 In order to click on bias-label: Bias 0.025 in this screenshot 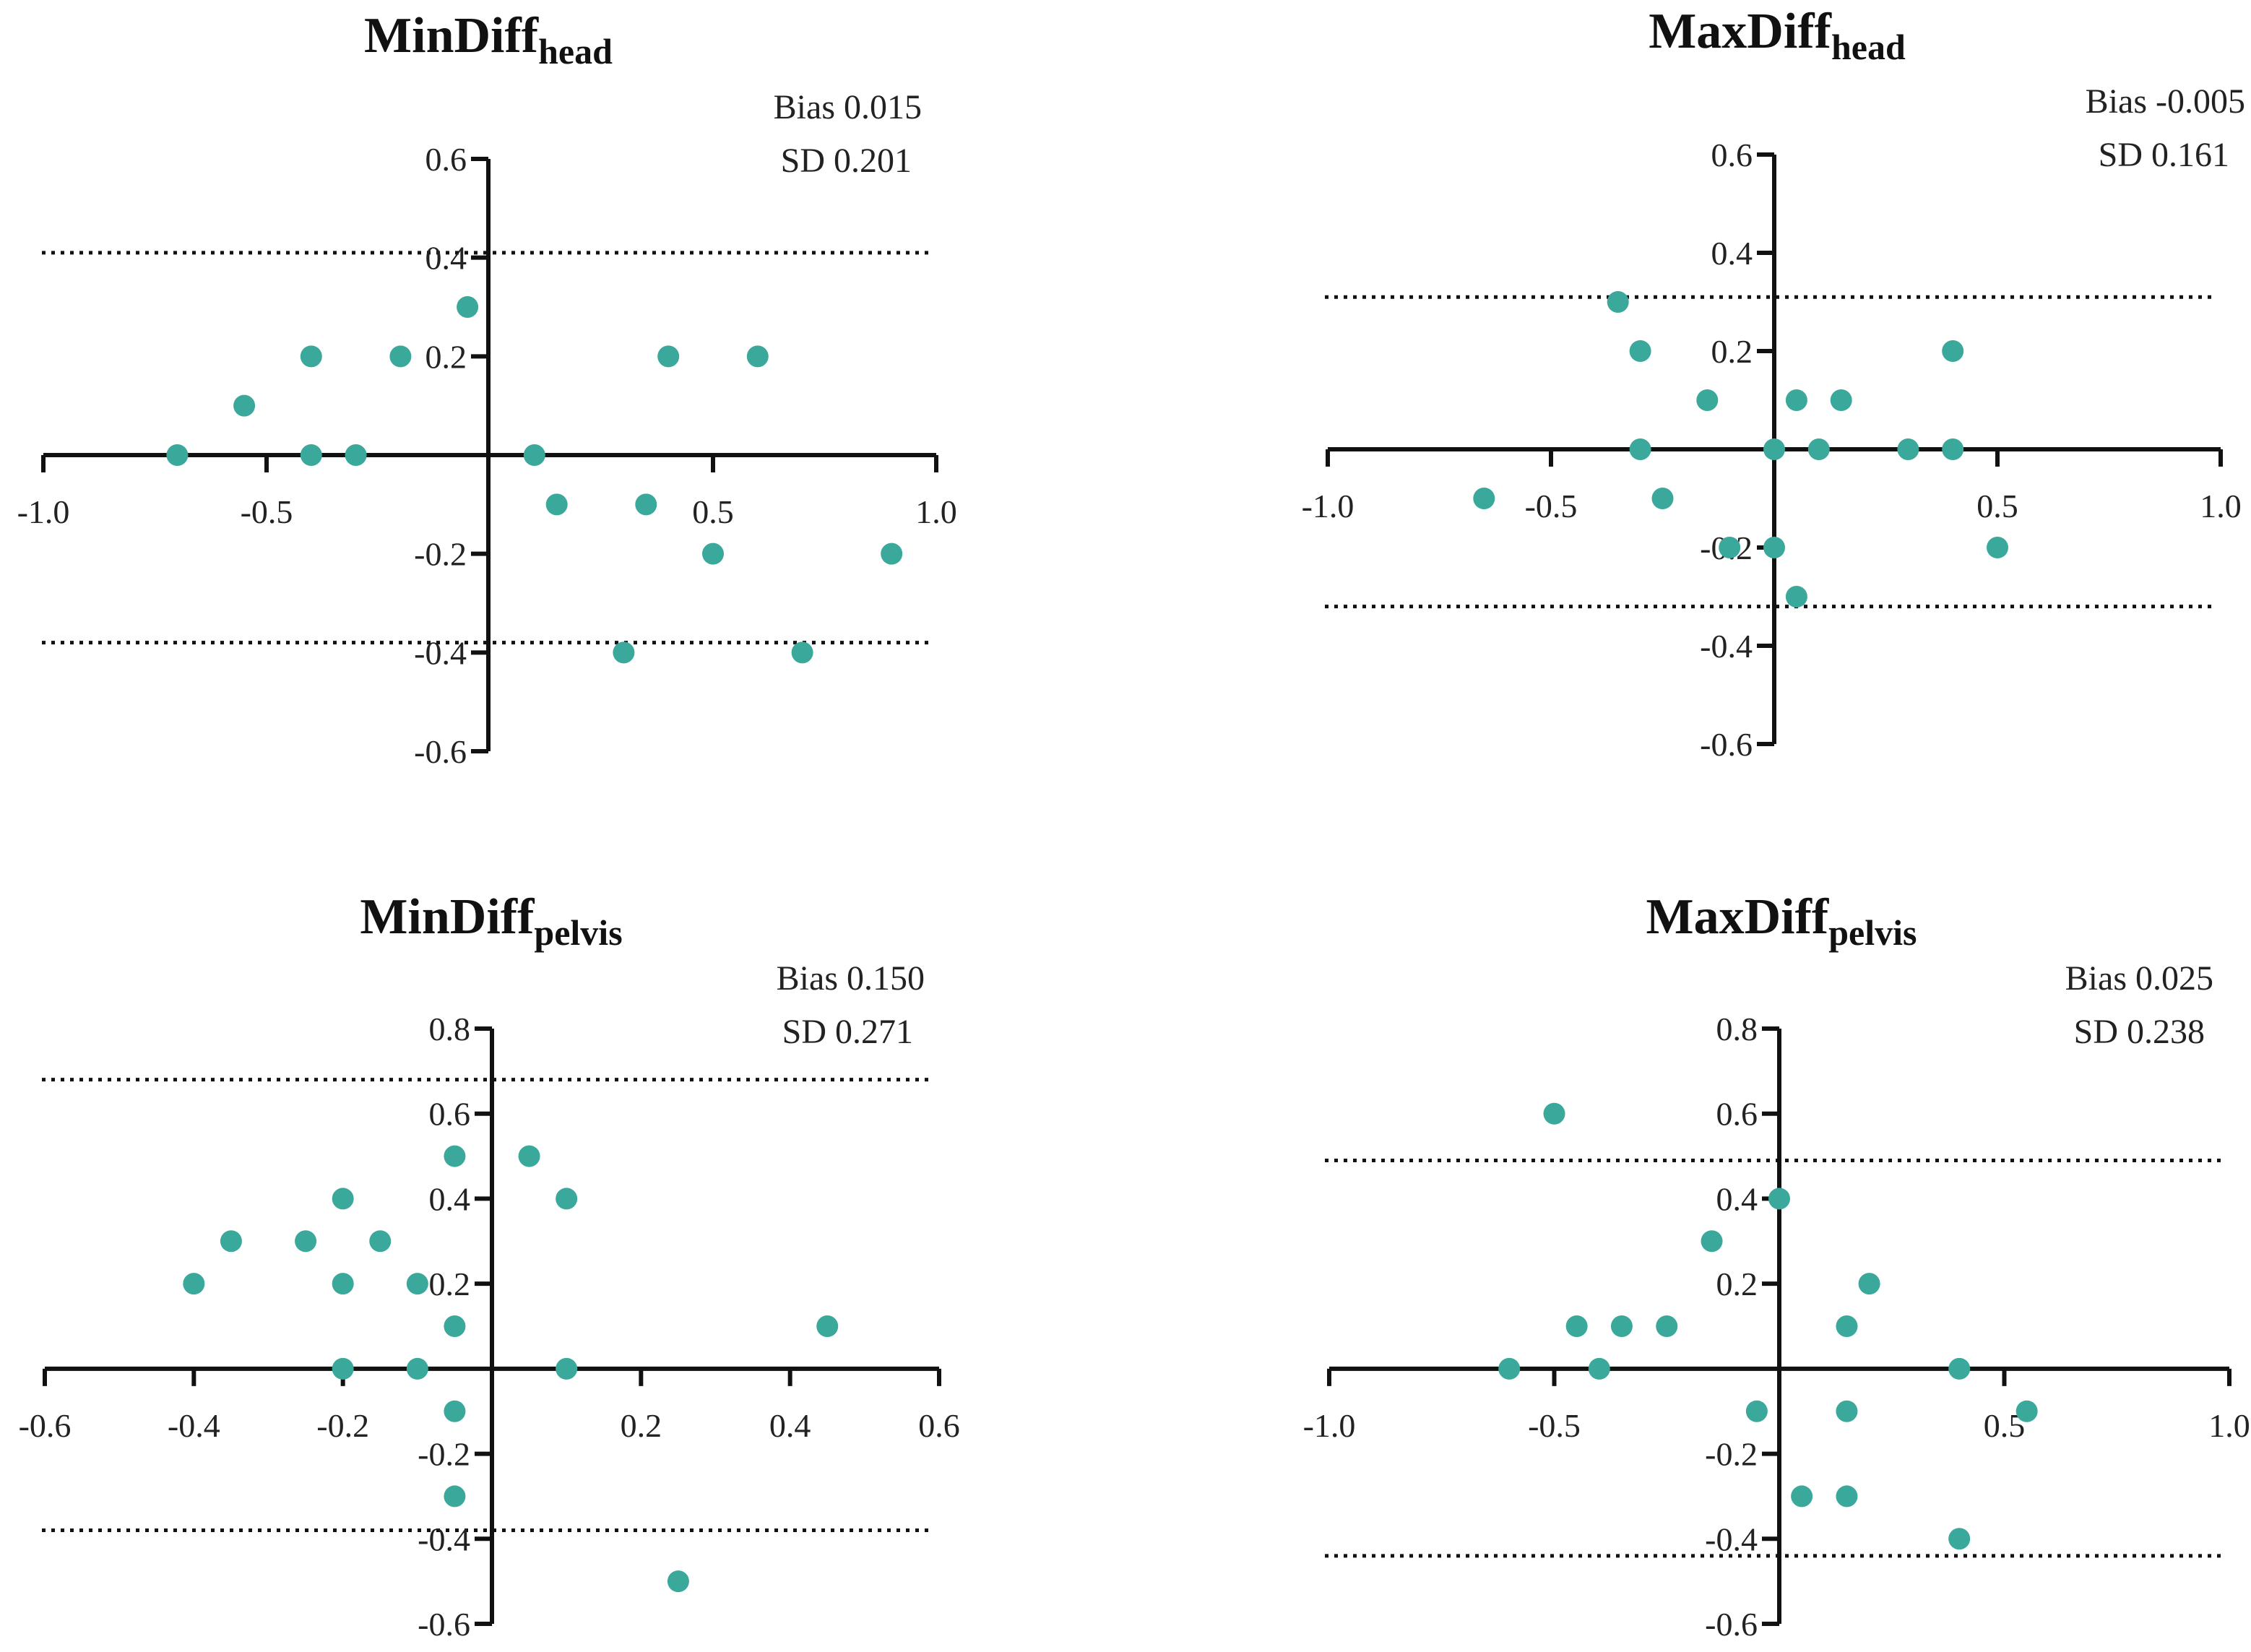, I will do `click(2139, 978)`.